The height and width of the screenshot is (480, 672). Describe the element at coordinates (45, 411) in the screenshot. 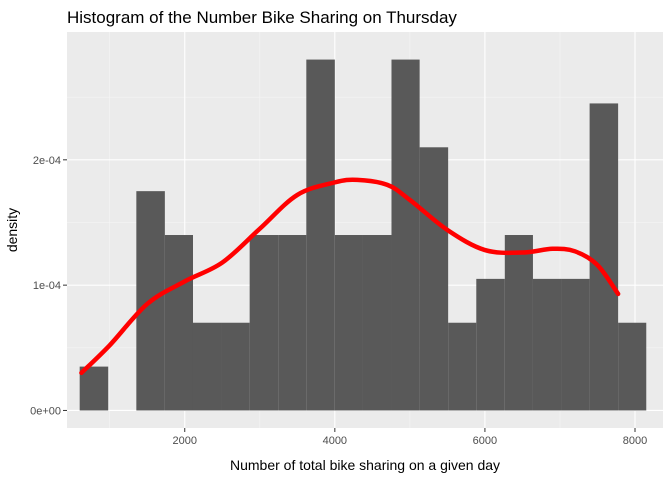

I see `y-tick-label: 0e+00` at that location.